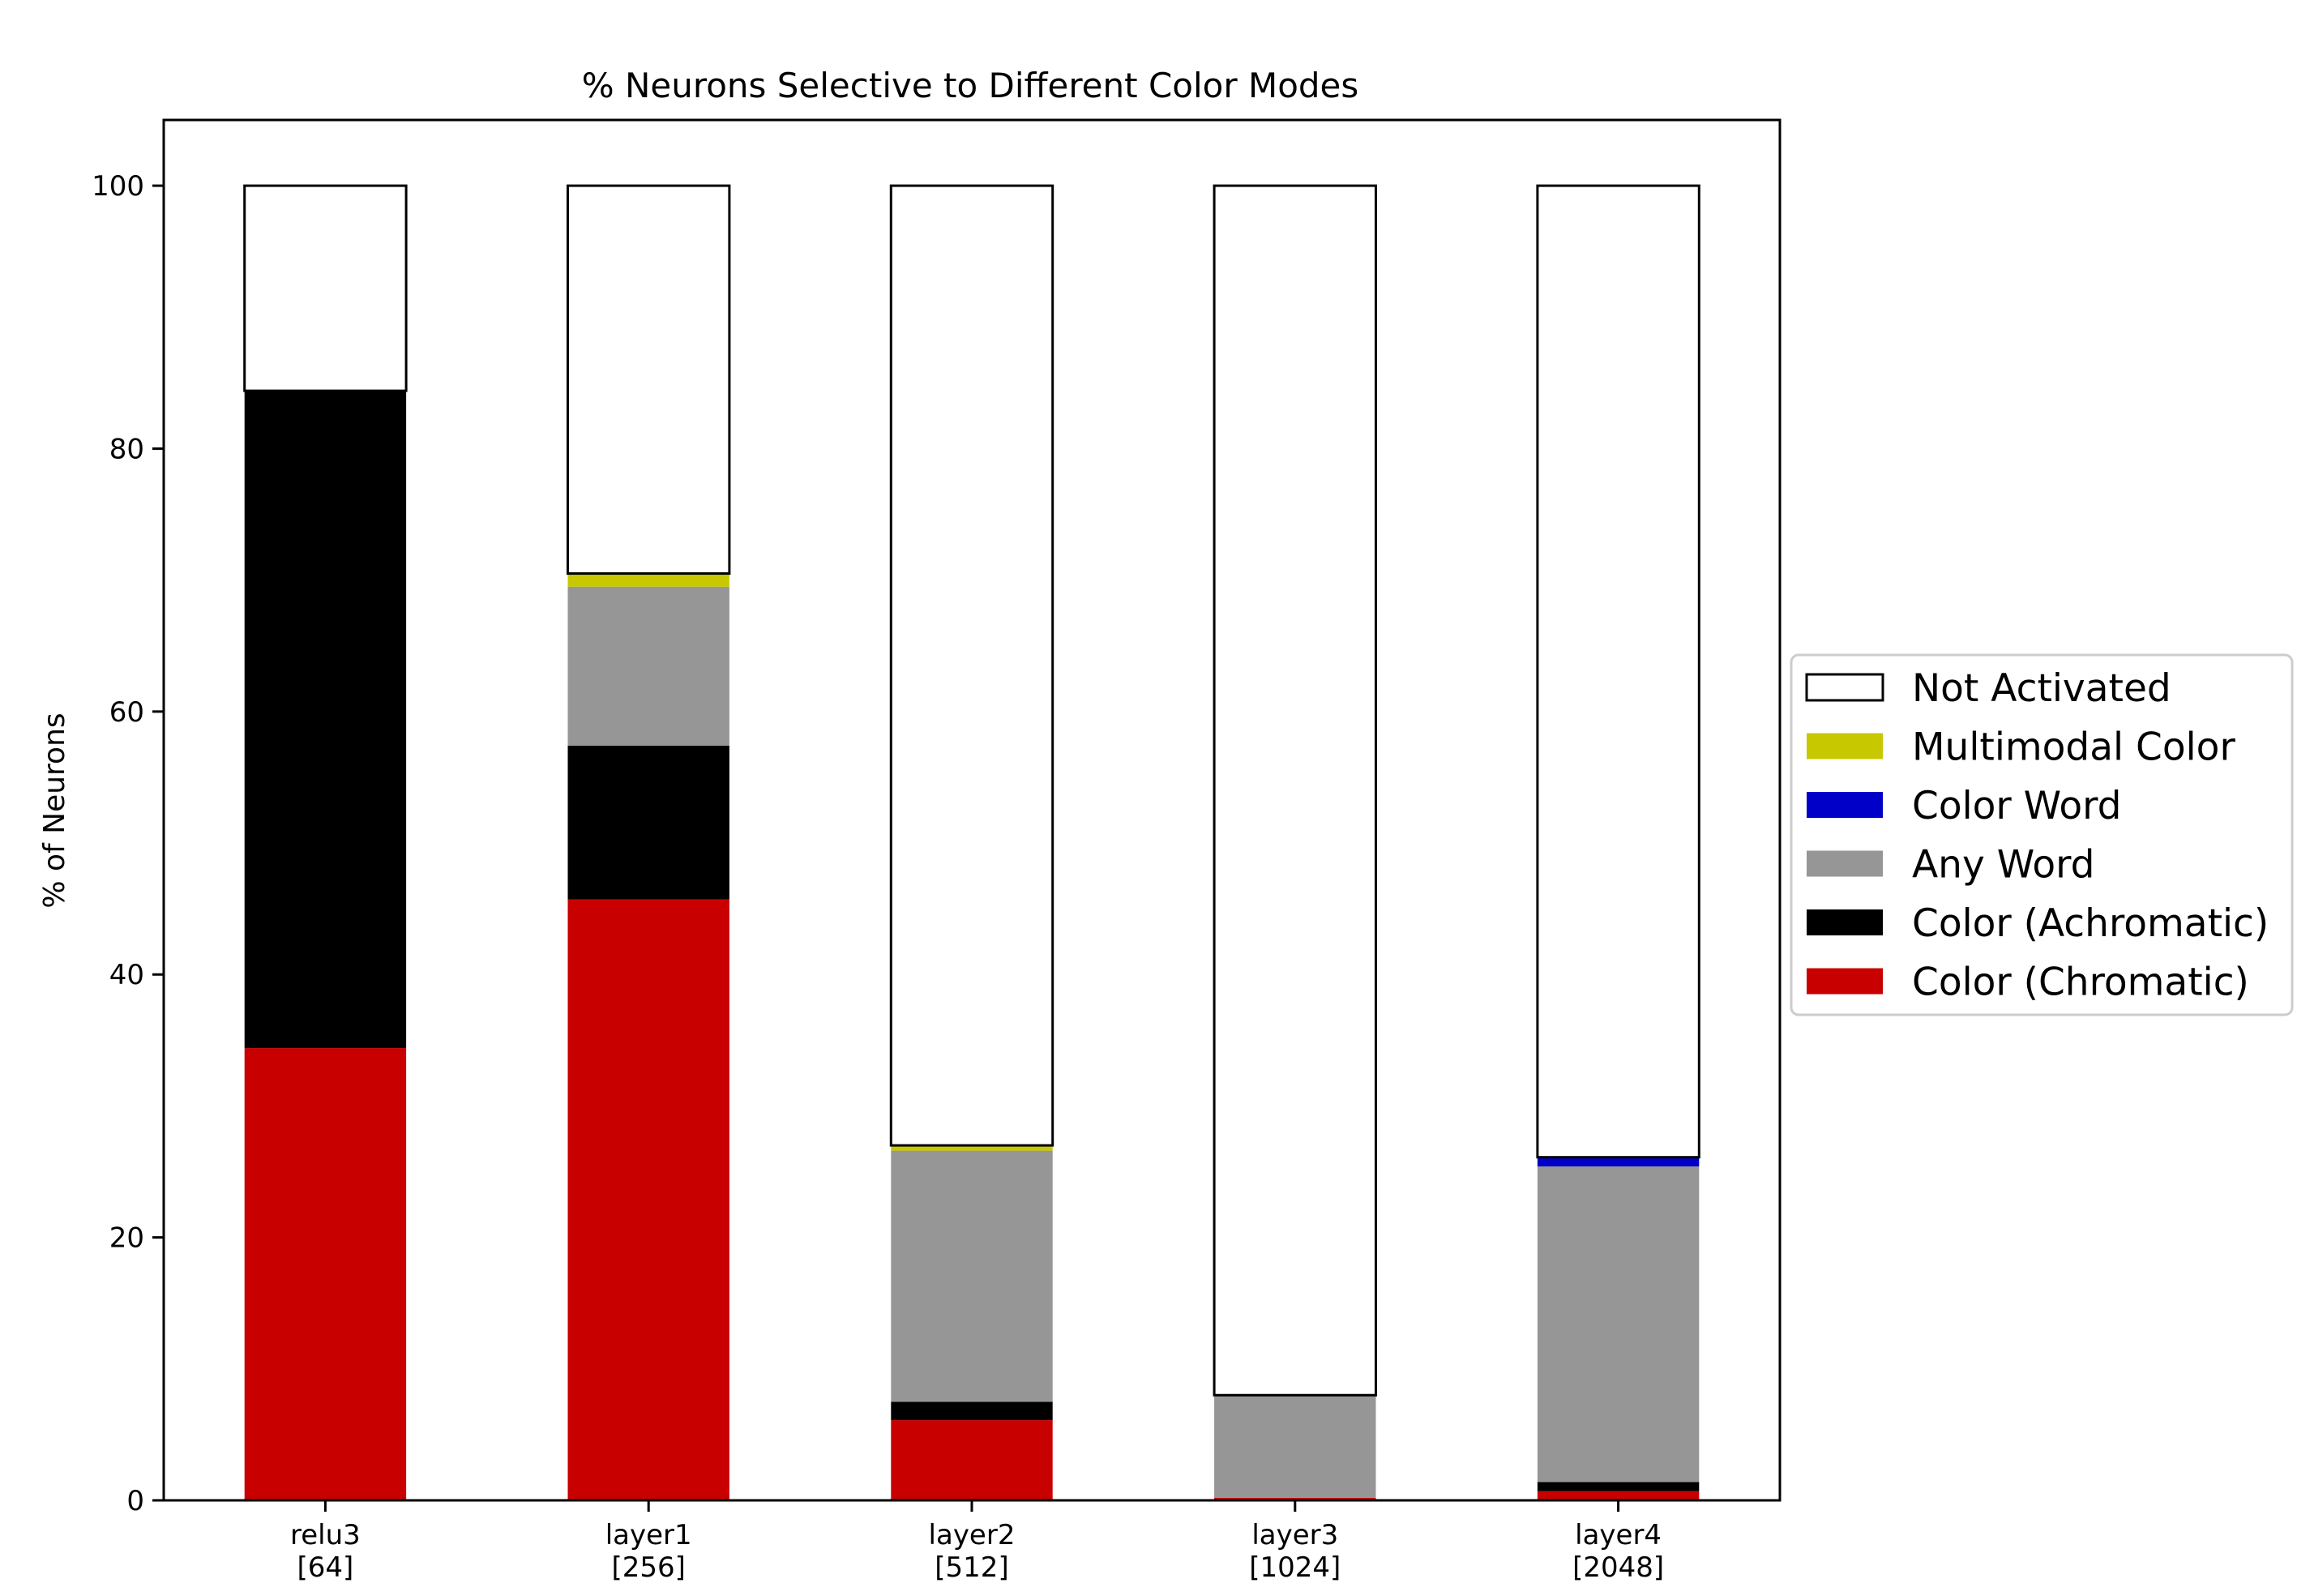  What do you see at coordinates (2073, 747) in the screenshot?
I see `legend-label-multimodal-color: Multimodal Color` at bounding box center [2073, 747].